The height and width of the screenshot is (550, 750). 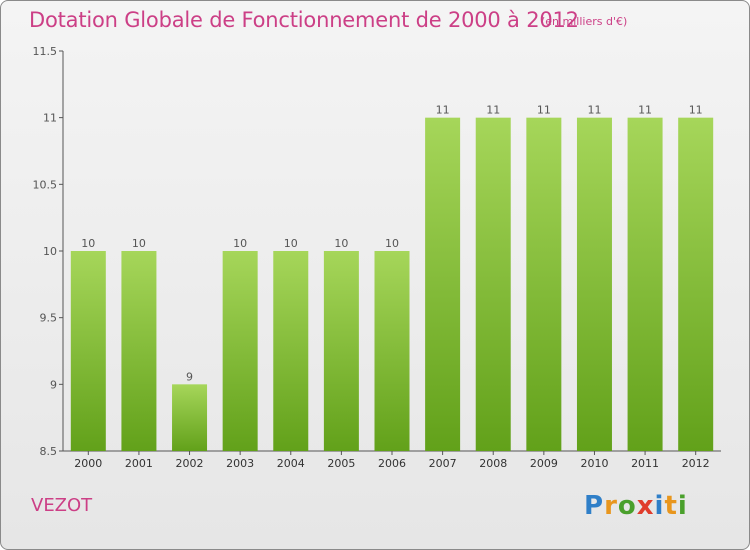 I want to click on x-tick-label: 2005, so click(x=341, y=463).